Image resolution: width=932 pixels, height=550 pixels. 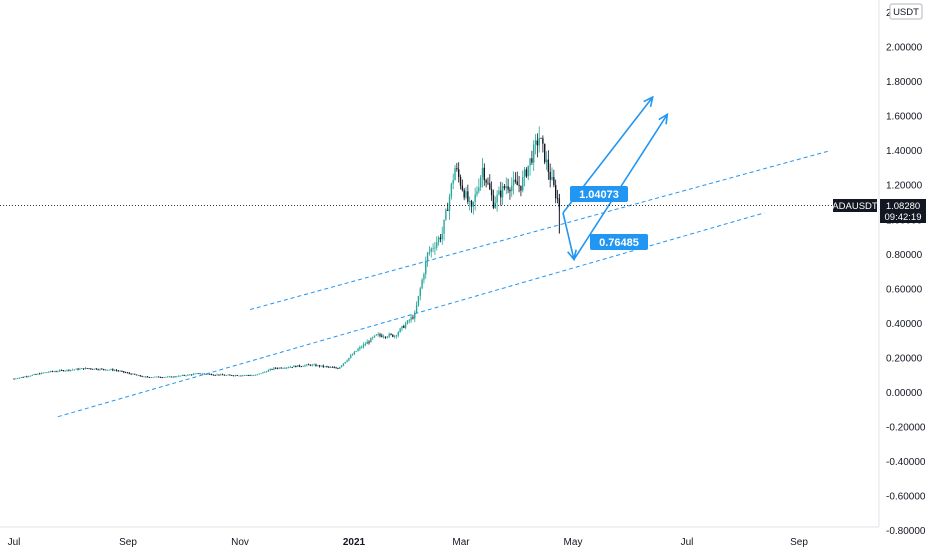 I want to click on price-tick-label: -0.20000, so click(x=906, y=428).